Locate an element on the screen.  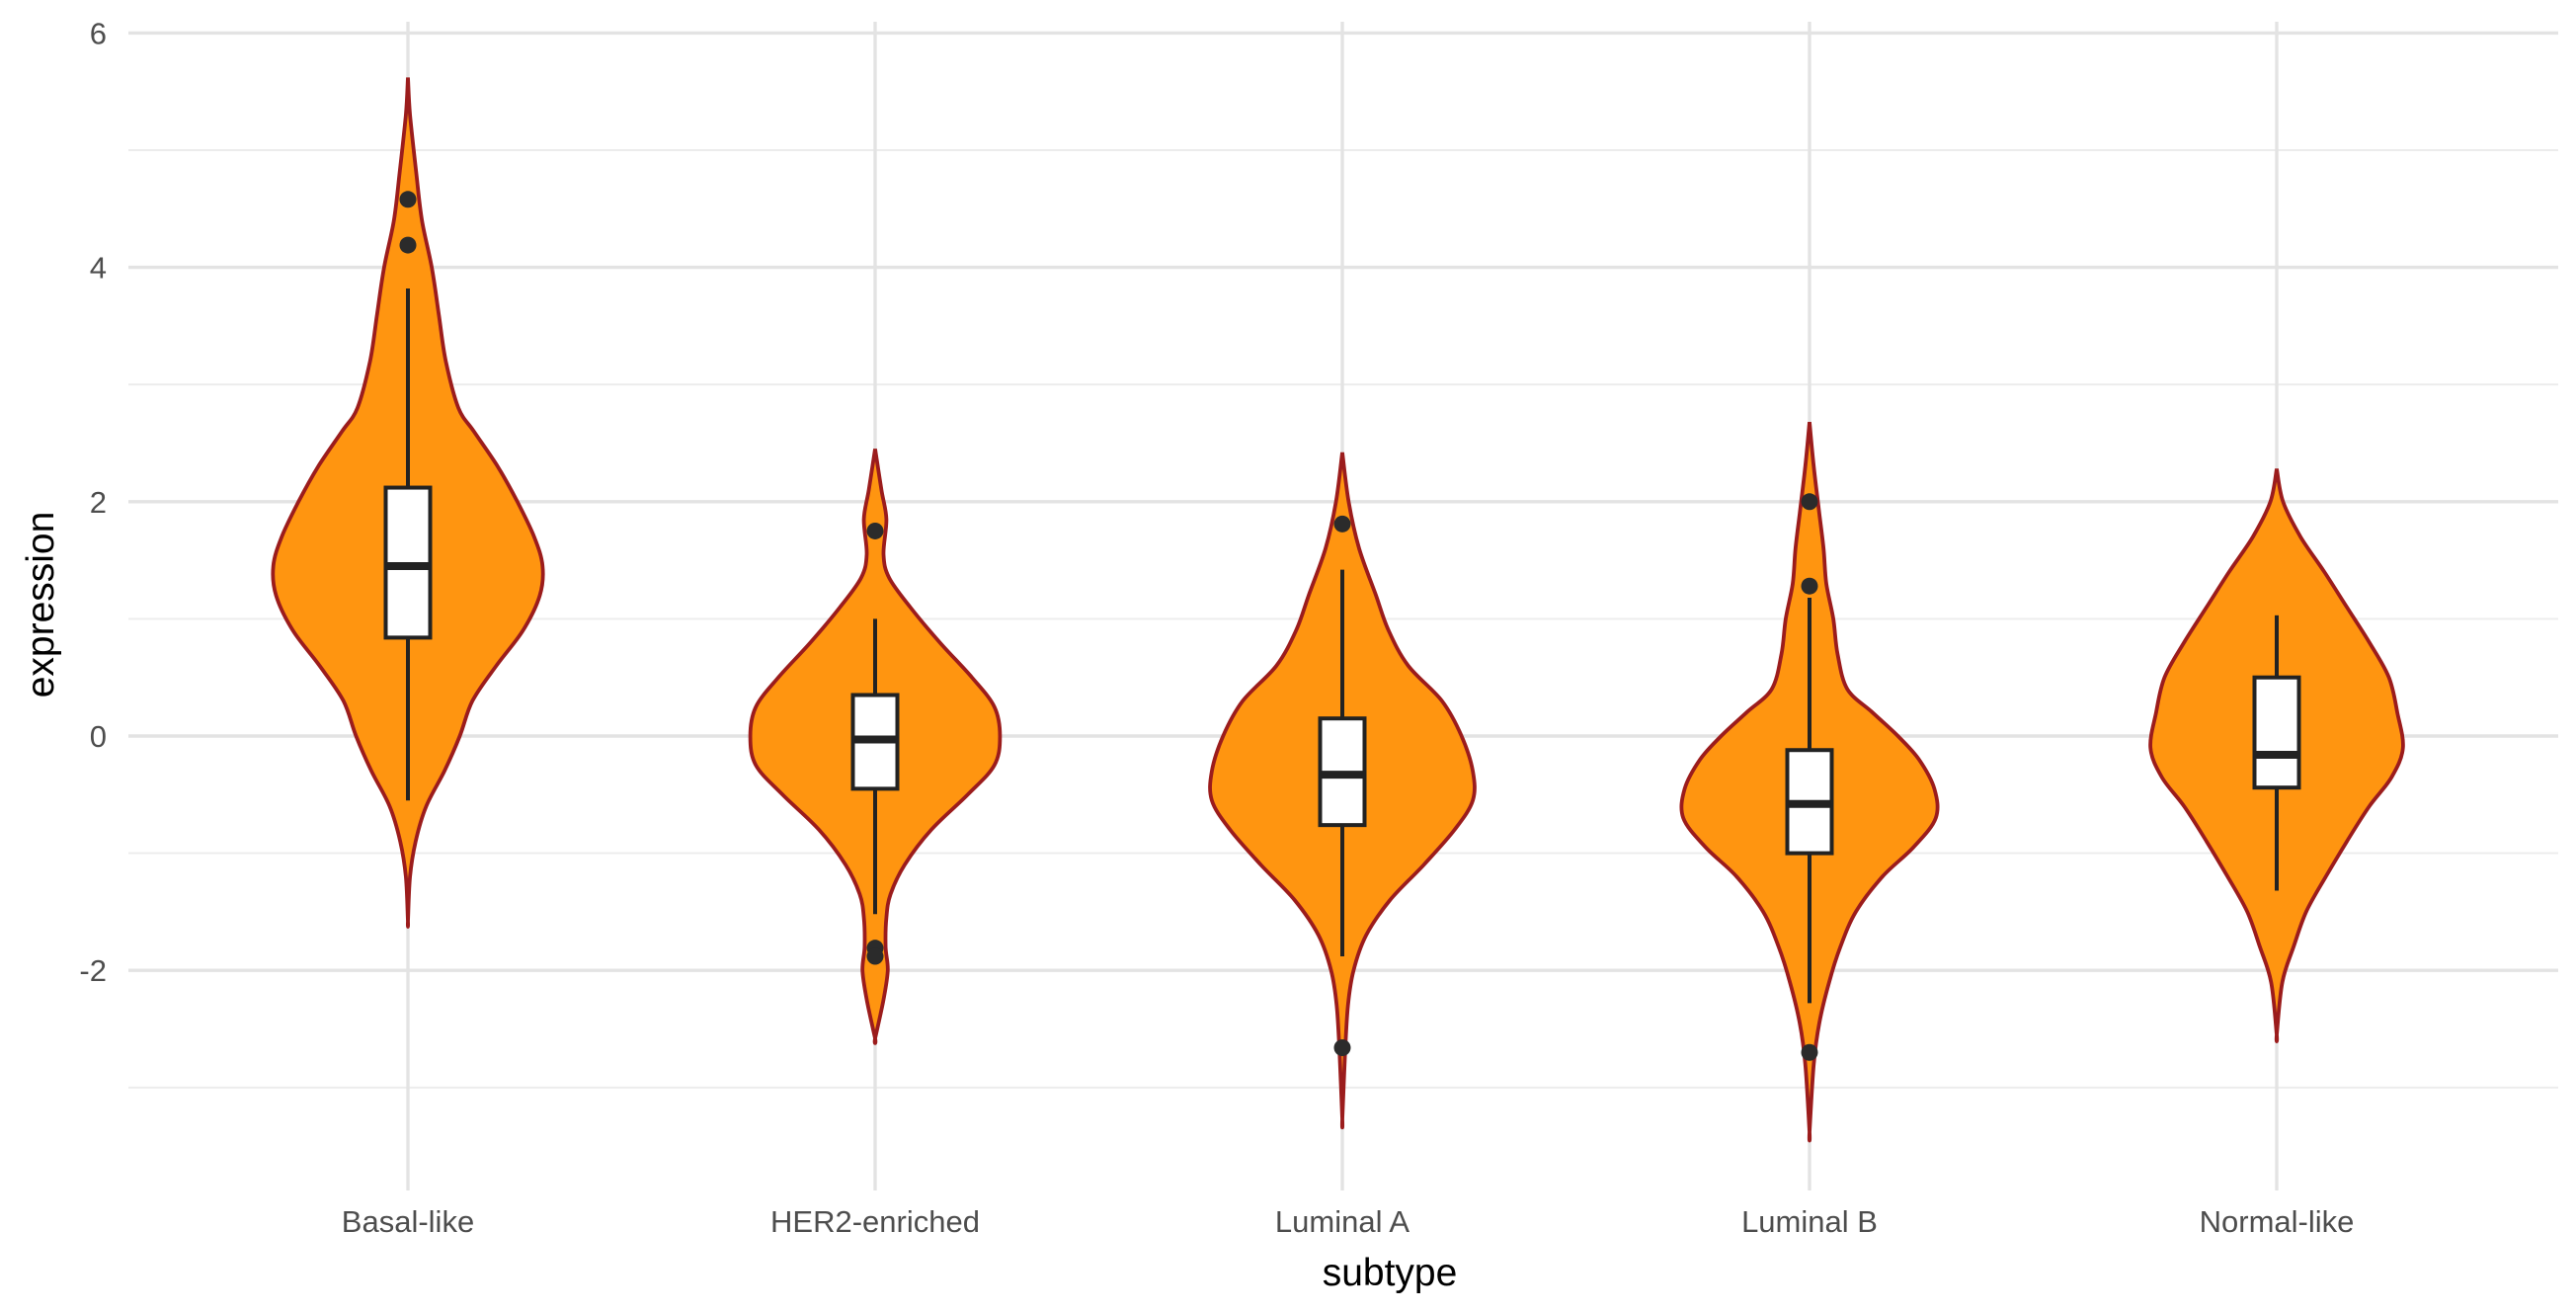
y-tick-label: 0 is located at coordinates (98, 736).